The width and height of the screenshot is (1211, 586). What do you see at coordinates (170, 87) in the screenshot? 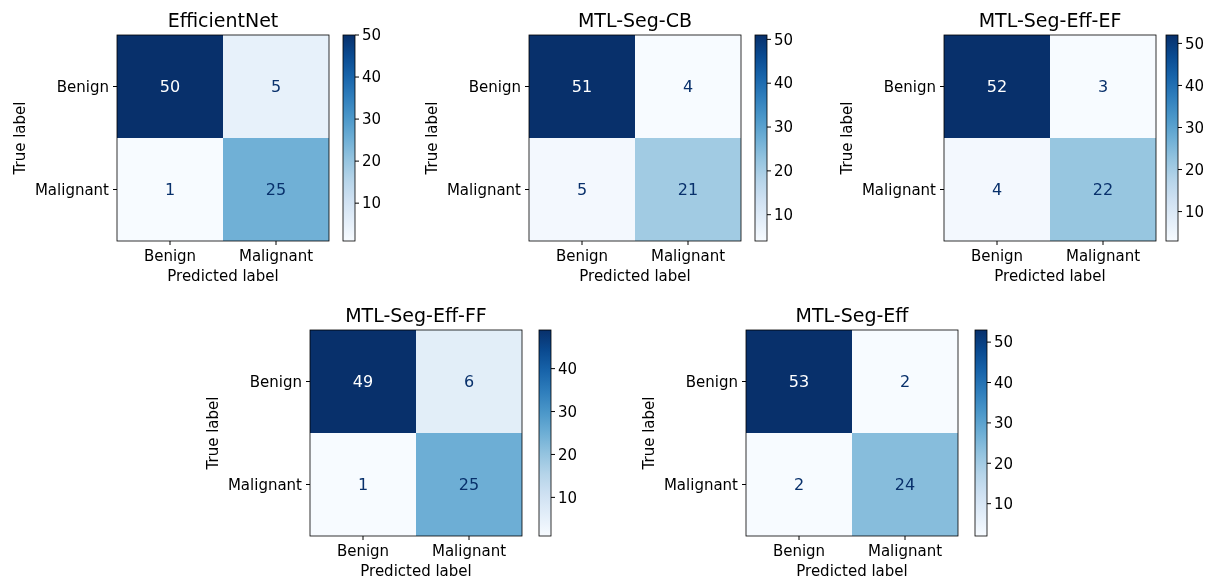
I see `data-label: 50` at bounding box center [170, 87].